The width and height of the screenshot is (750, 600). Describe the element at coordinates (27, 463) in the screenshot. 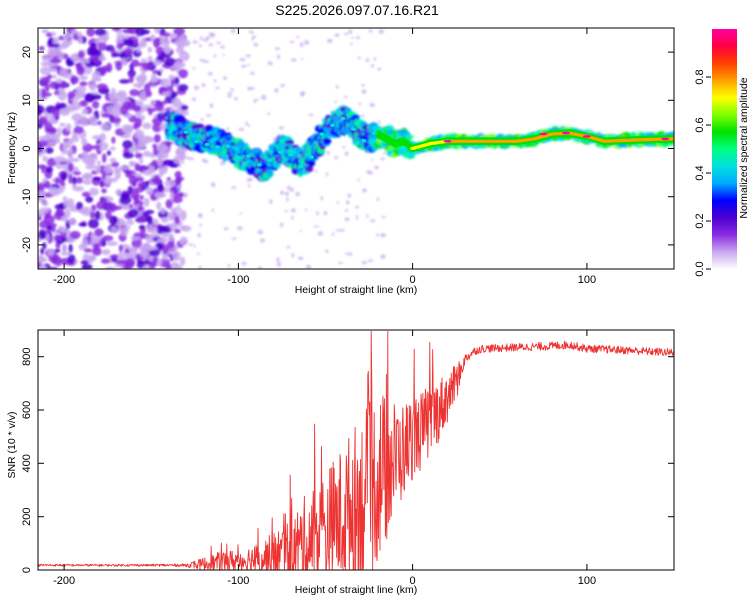

I see `y-tick-label: 400` at that location.